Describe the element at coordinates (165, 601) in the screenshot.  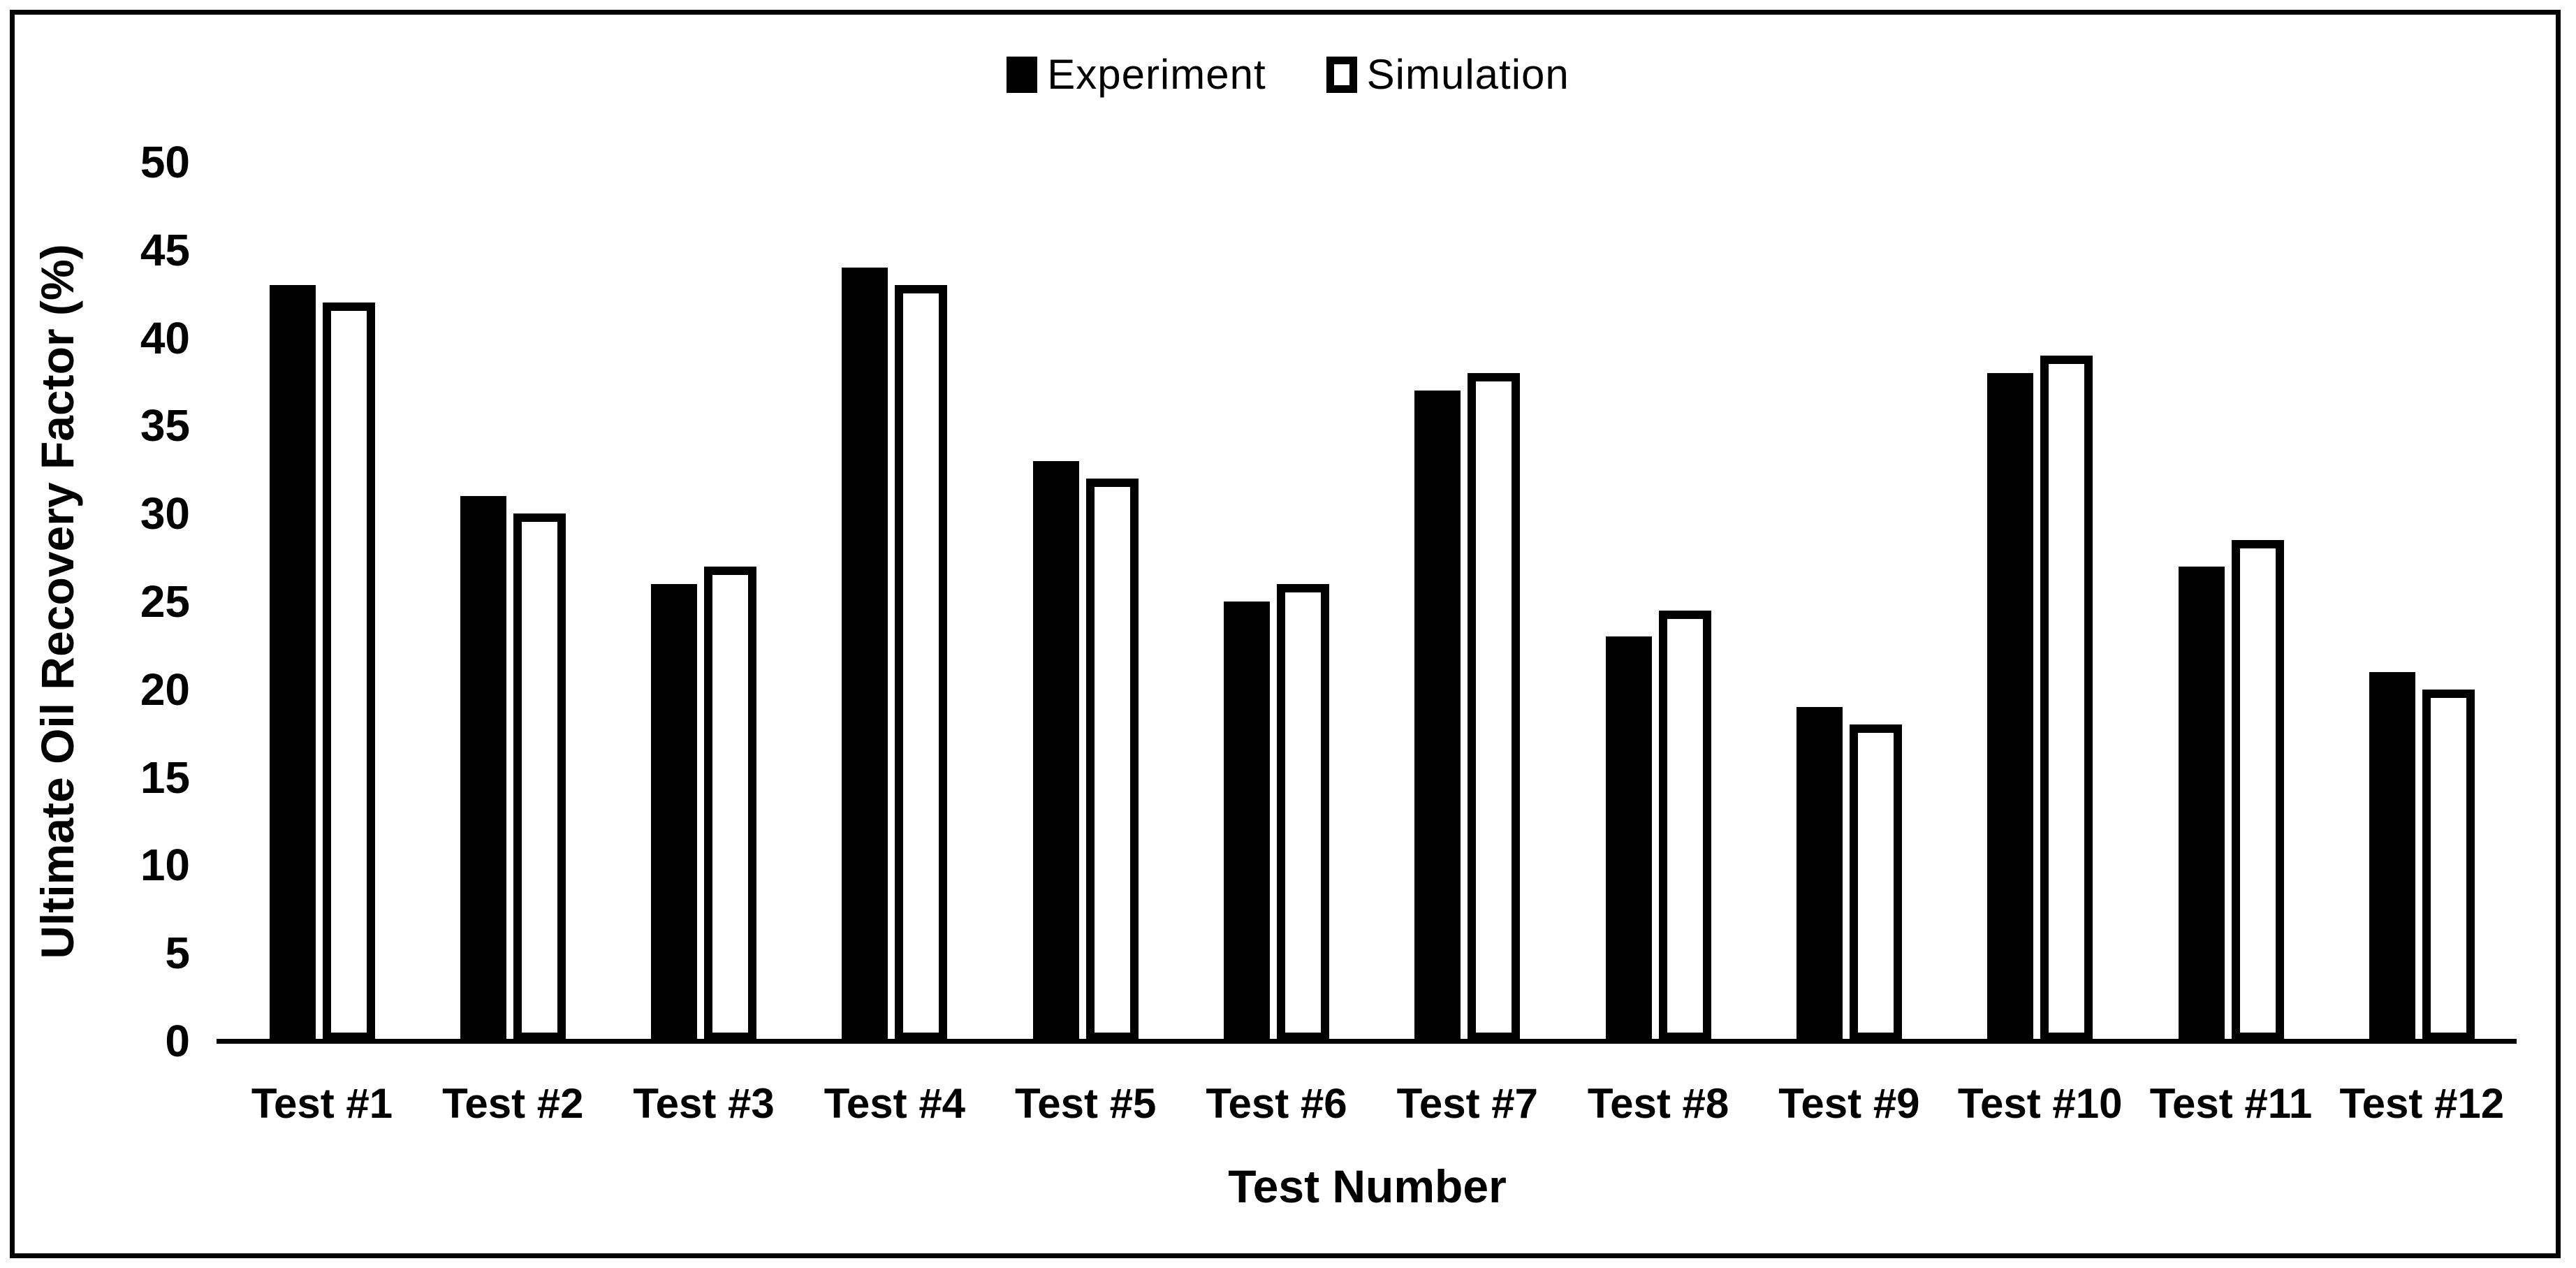
I see `y-tick-label-25: 25` at that location.